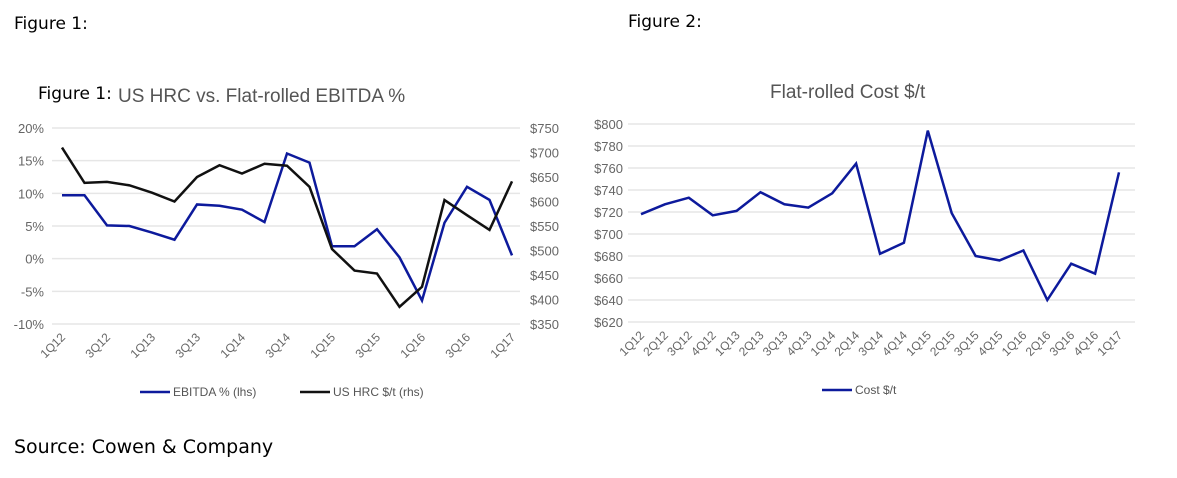 The height and width of the screenshot is (478, 1177). Describe the element at coordinates (775, 343) in the screenshot. I see `chart2-x-tick: 3Q13` at that location.